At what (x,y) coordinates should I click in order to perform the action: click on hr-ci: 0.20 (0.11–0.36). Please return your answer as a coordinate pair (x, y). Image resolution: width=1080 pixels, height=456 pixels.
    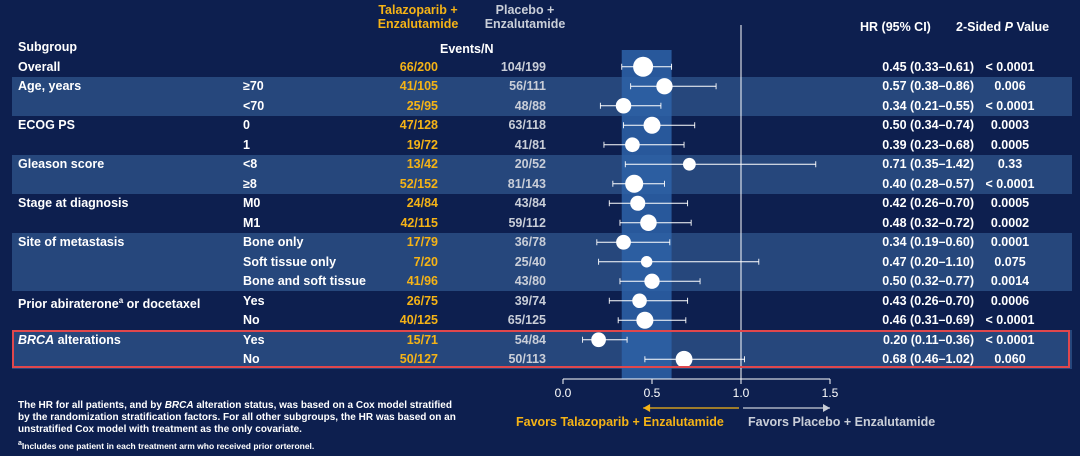
    Looking at the image, I should click on (928, 339).